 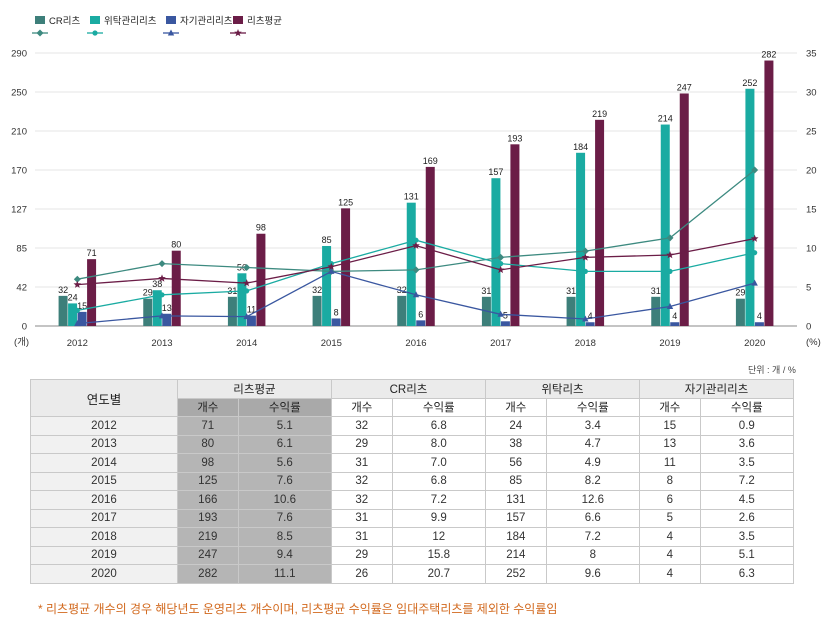 I want to click on count-cell: 131, so click(x=515, y=500).